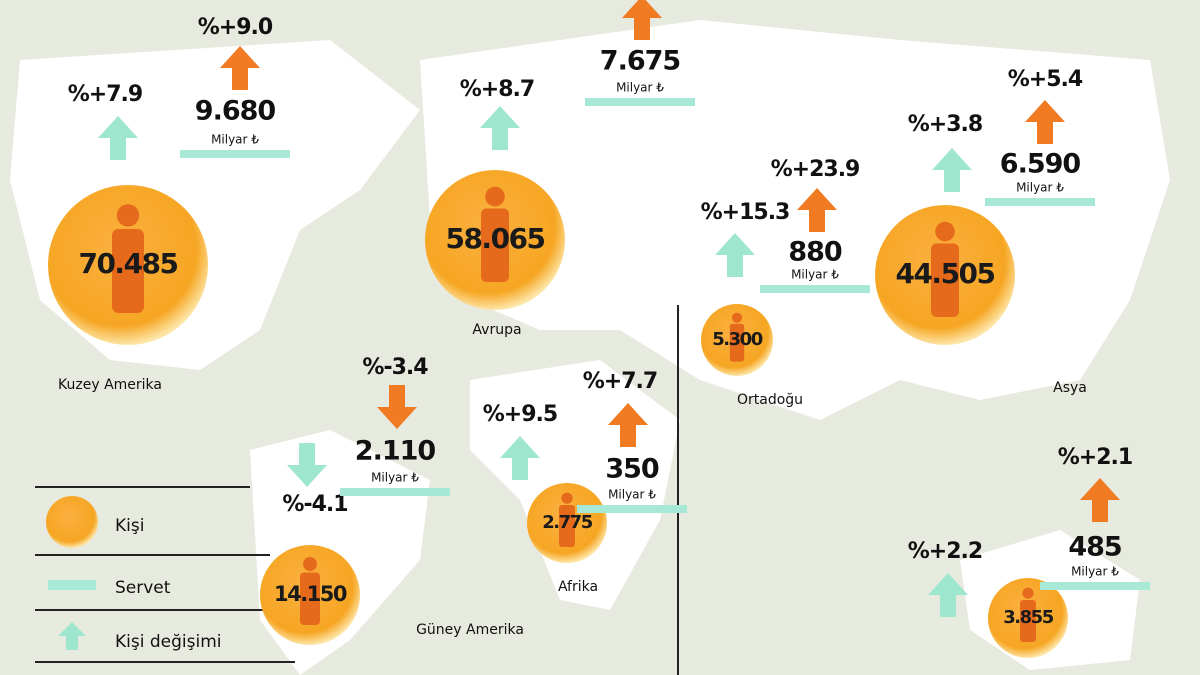 The width and height of the screenshot is (1200, 675). What do you see at coordinates (143, 588) in the screenshot?
I see `legend-label: Servet` at bounding box center [143, 588].